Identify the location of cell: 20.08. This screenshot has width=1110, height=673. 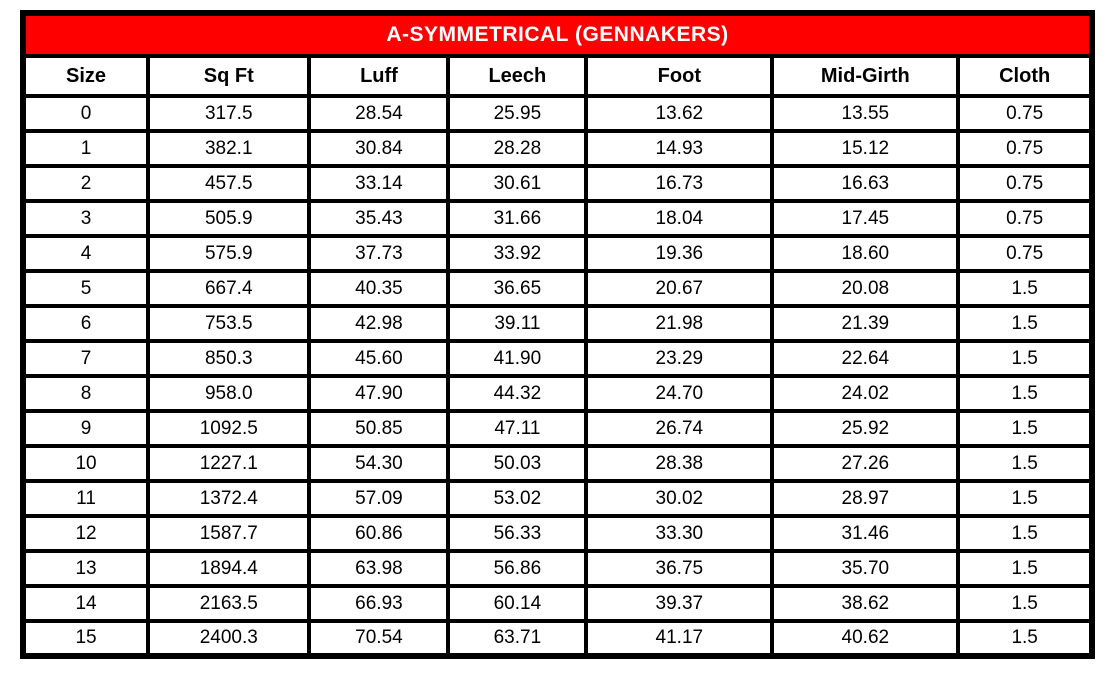
(865, 288).